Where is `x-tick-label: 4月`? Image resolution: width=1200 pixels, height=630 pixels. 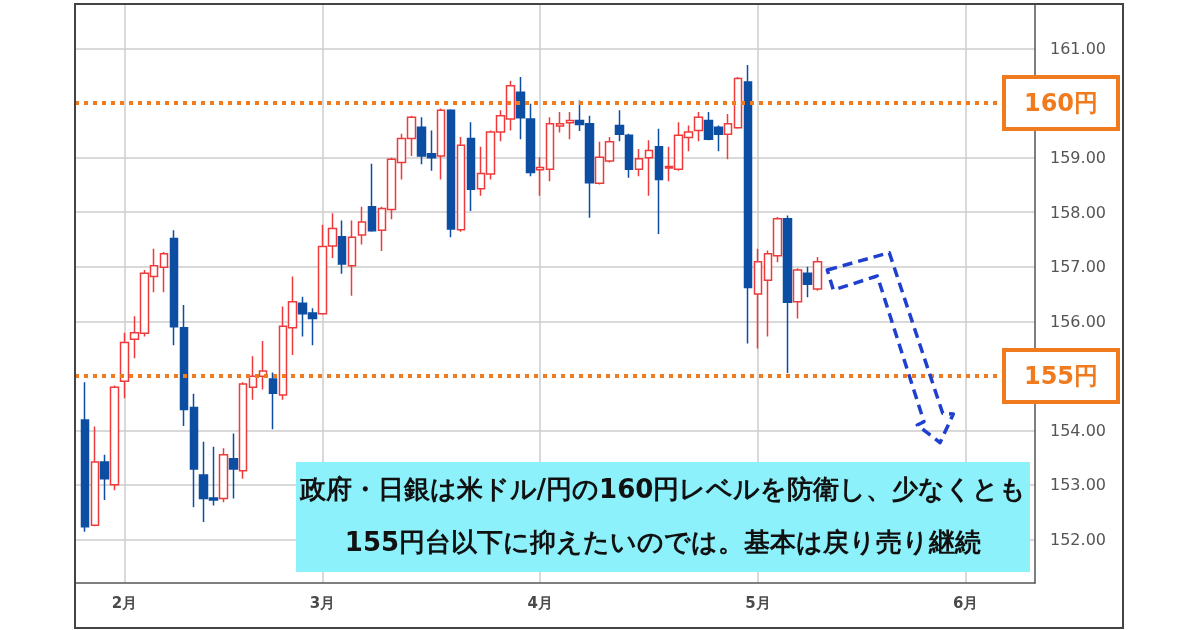
x-tick-label: 4月 is located at coordinates (540, 602).